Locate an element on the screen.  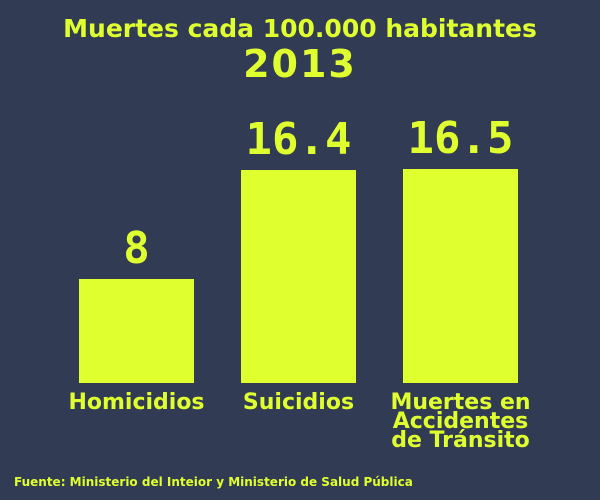
value-label: 16.5 is located at coordinates (460, 138).